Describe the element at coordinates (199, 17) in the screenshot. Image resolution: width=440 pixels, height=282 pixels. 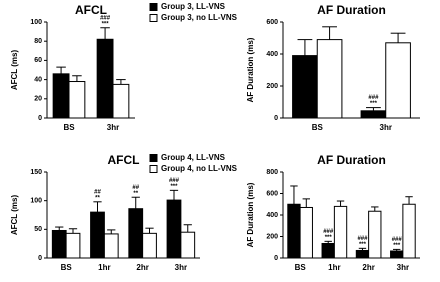
I see `legend-label: Group 3, no LL-VNS` at that location.